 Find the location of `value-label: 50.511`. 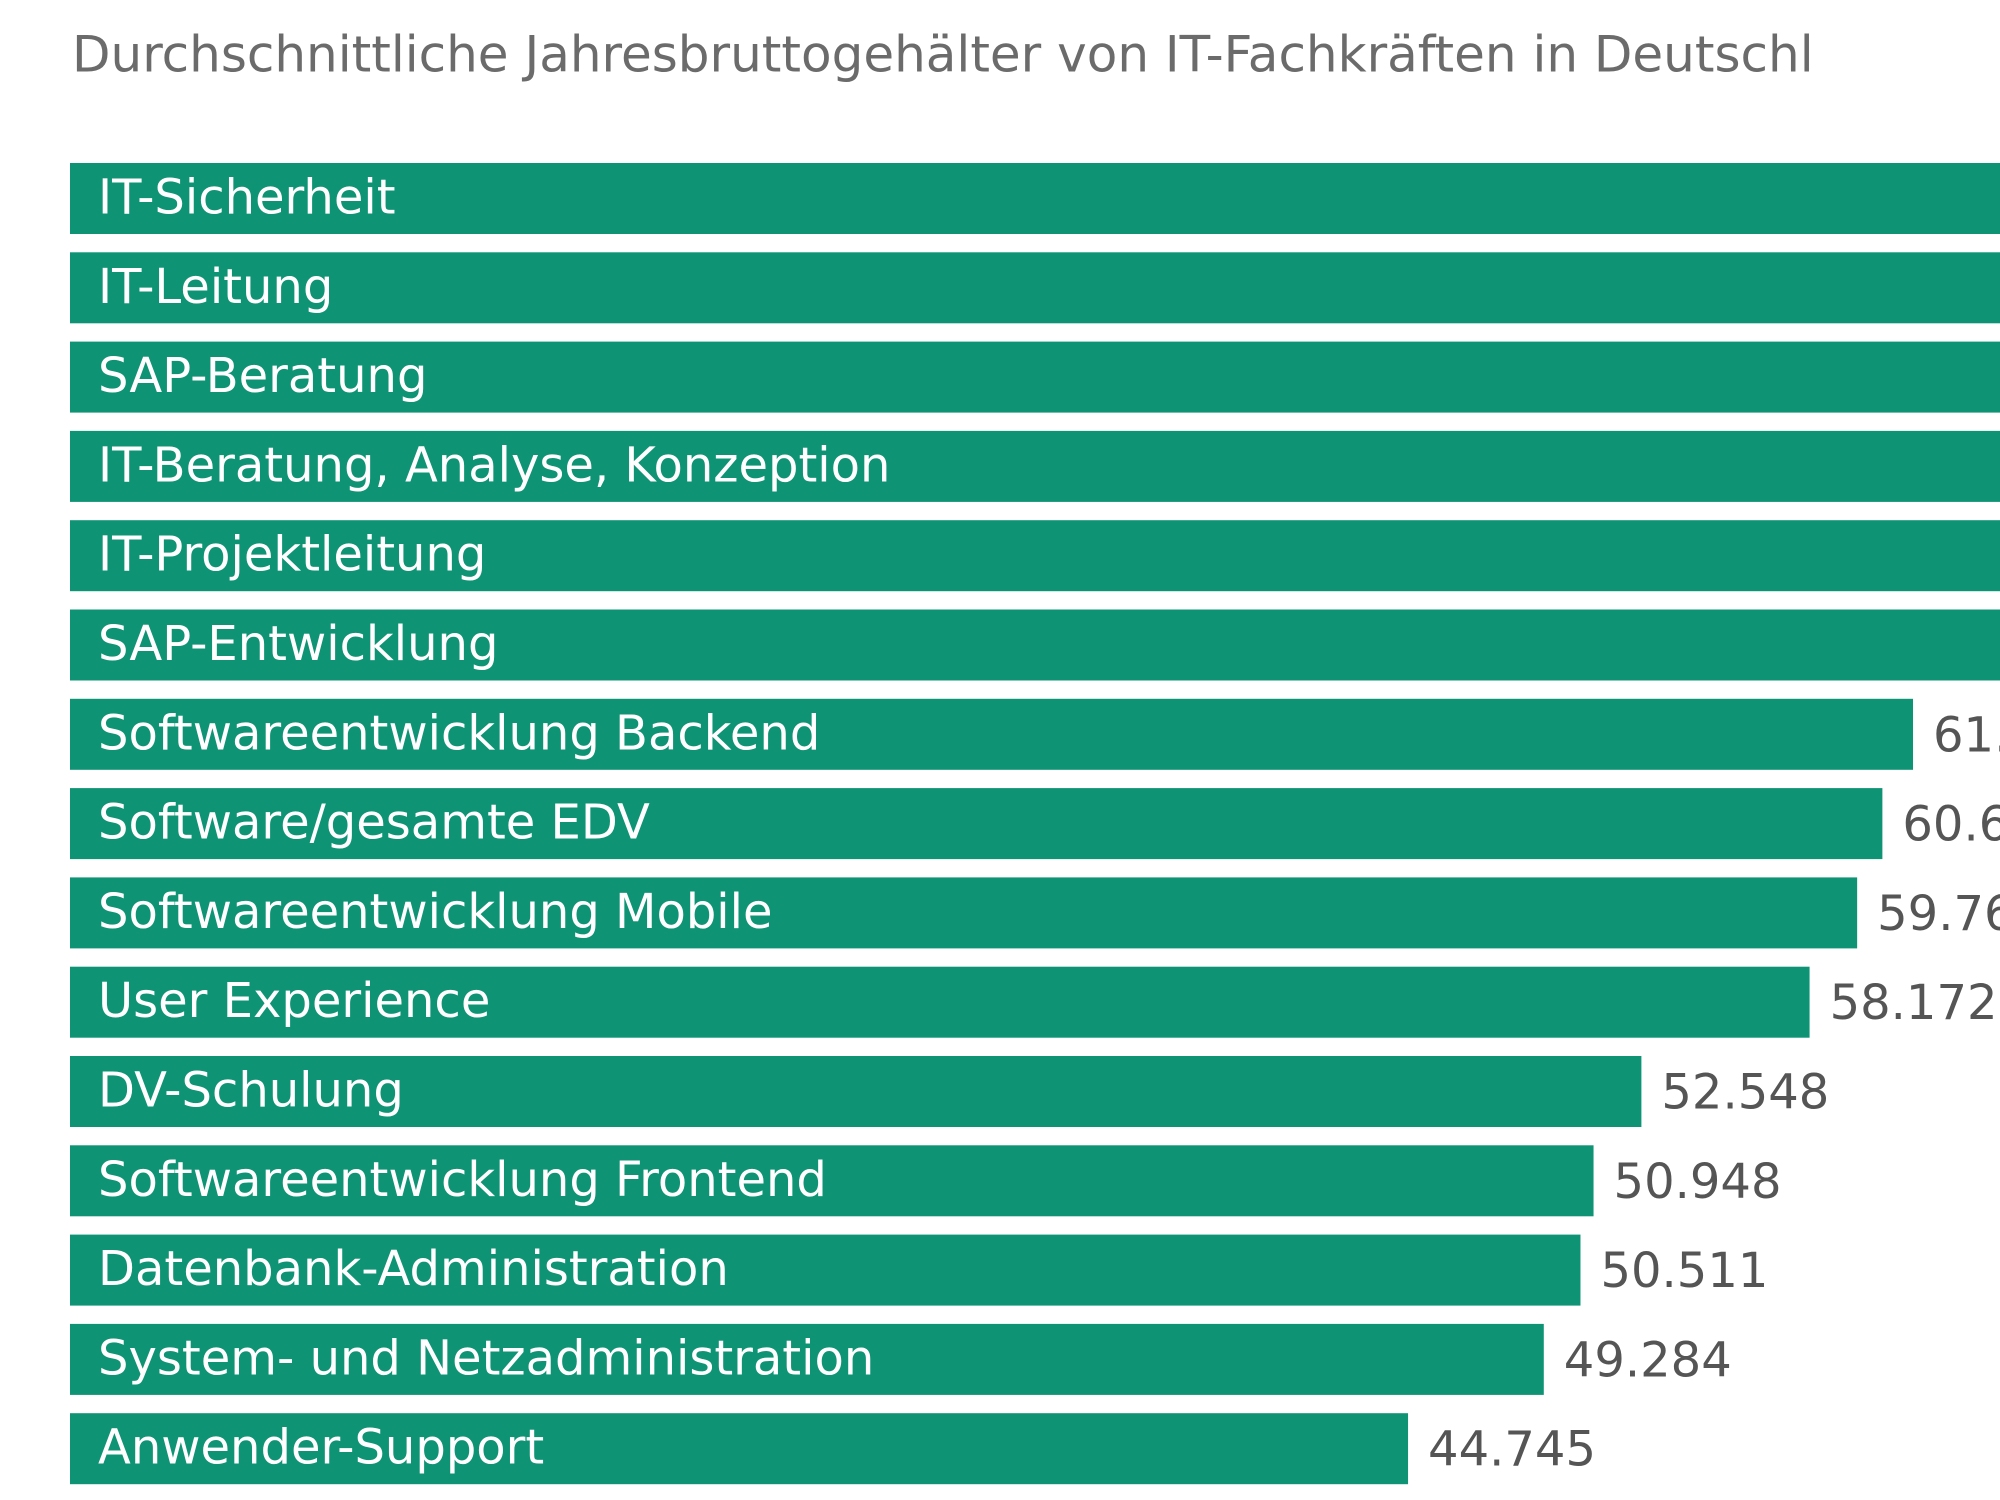

value-label: 50.511 is located at coordinates (1684, 1271).